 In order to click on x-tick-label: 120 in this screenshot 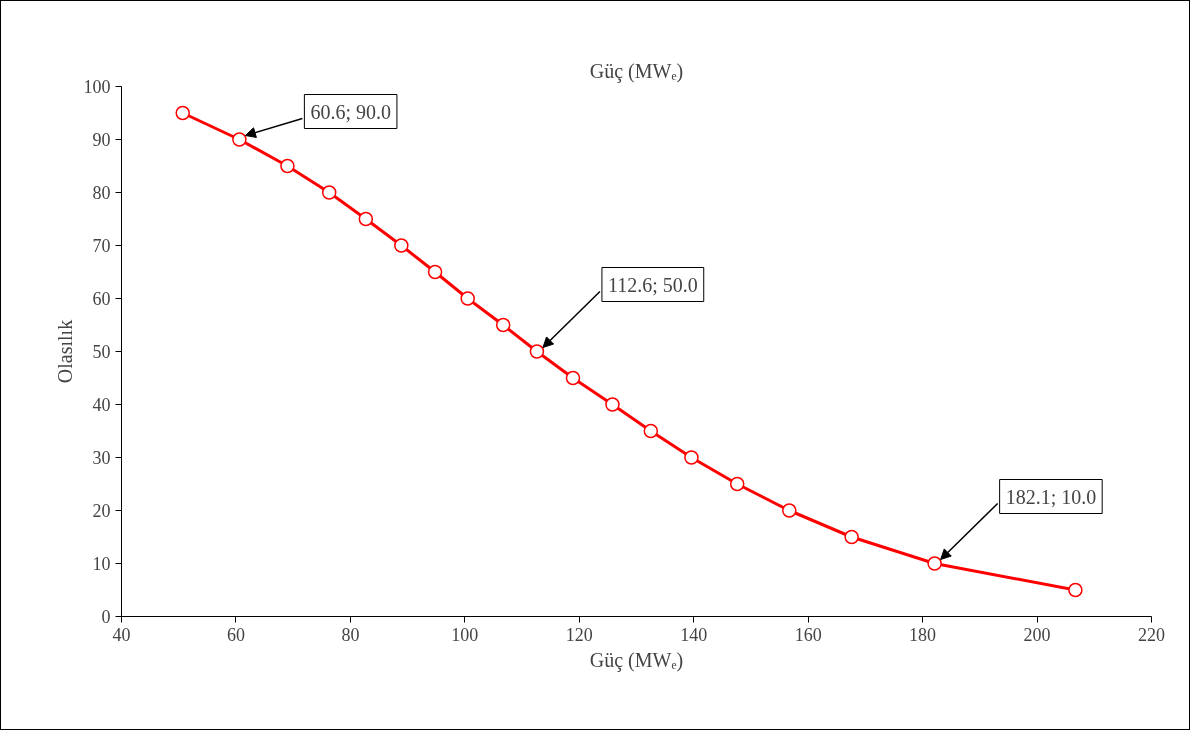, I will do `click(579, 634)`.